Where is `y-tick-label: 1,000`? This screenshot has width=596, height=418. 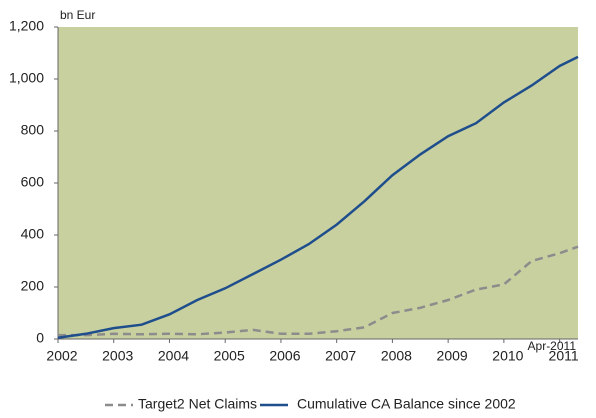
y-tick-label: 1,000 is located at coordinates (26, 78).